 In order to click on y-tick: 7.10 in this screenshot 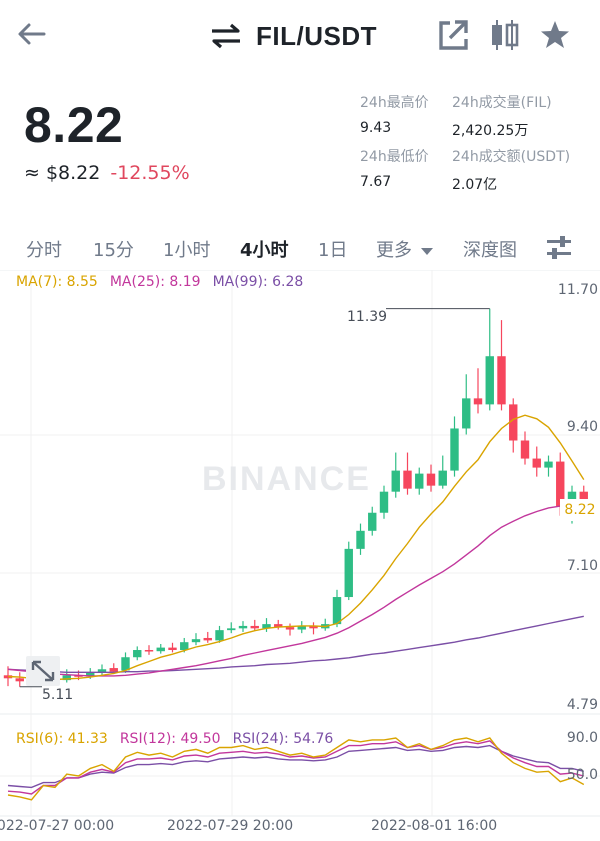, I will do `click(582, 566)`.